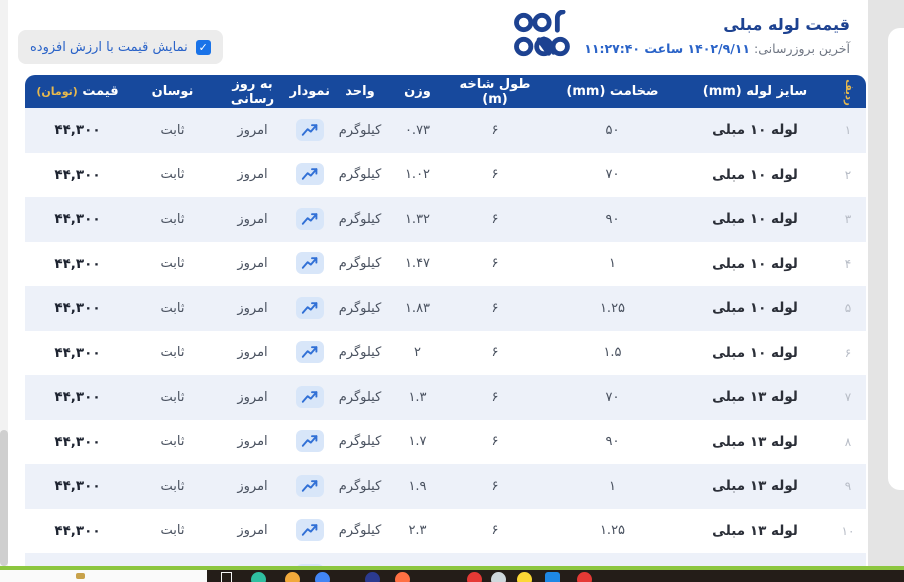  What do you see at coordinates (417, 397) in the screenshot?
I see `weight-cell: ۱.۳` at bounding box center [417, 397].